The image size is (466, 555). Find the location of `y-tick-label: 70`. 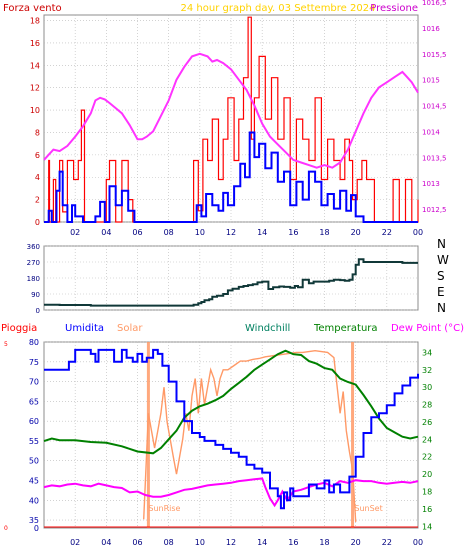

y-tick-label: 70 is located at coordinates (34, 382).